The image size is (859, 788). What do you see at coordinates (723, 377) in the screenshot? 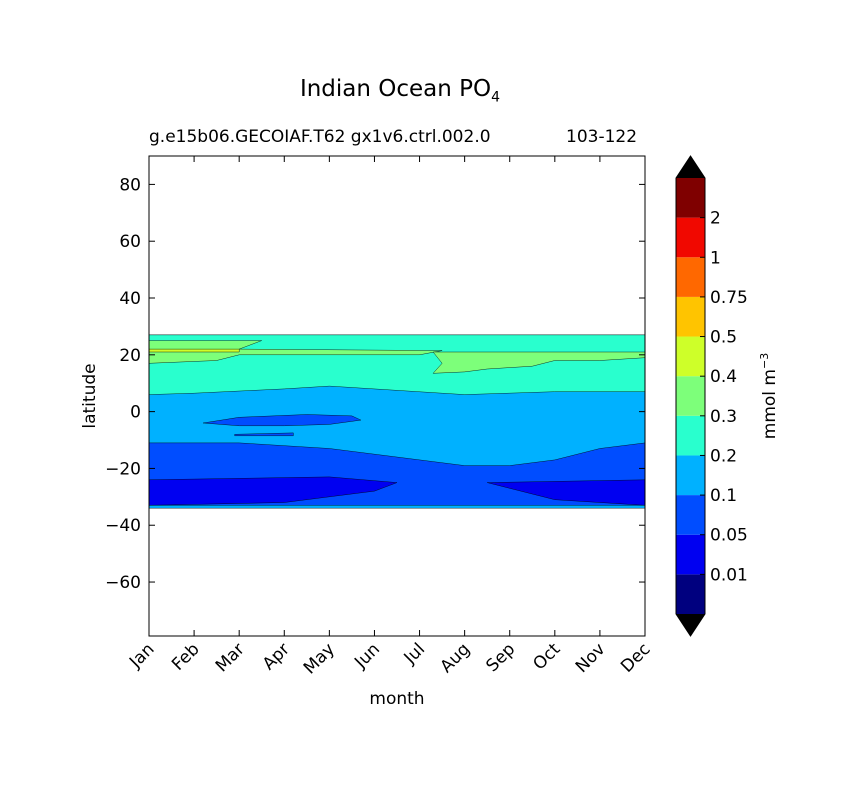
I see `colorbar-tick-label: 0.4` at bounding box center [723, 377].